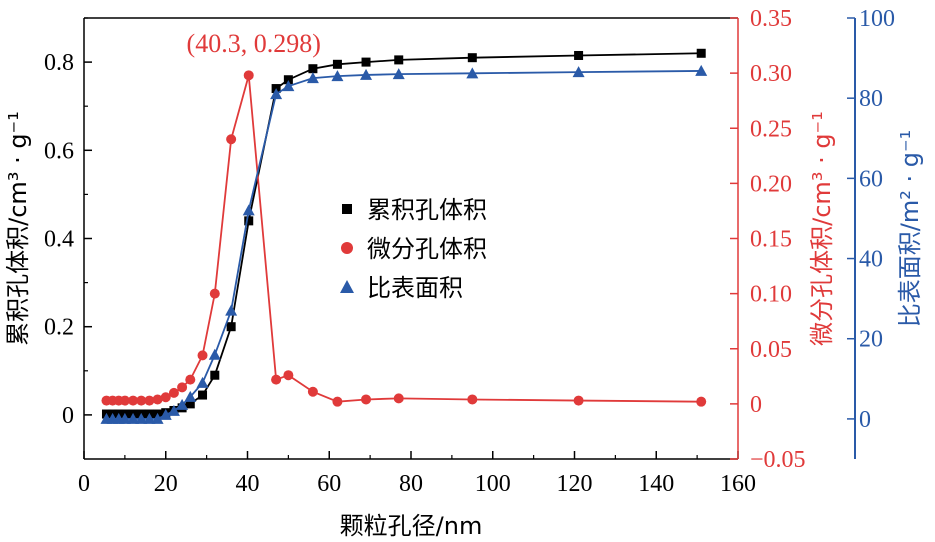  Describe the element at coordinates (738, 484) in the screenshot. I see `x-tick-label: 160` at that location.